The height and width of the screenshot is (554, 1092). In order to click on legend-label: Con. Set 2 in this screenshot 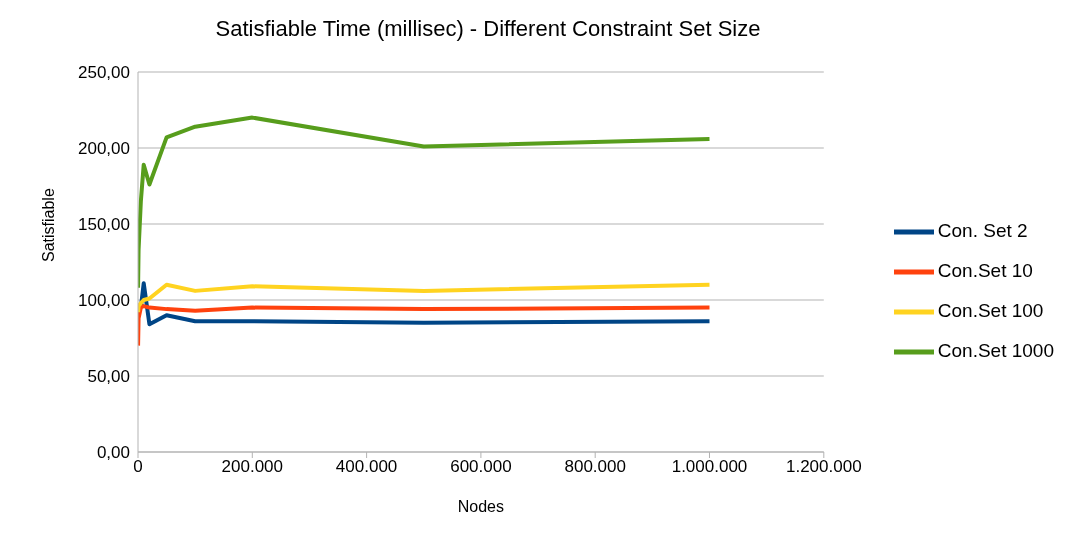, I will do `click(982, 231)`.